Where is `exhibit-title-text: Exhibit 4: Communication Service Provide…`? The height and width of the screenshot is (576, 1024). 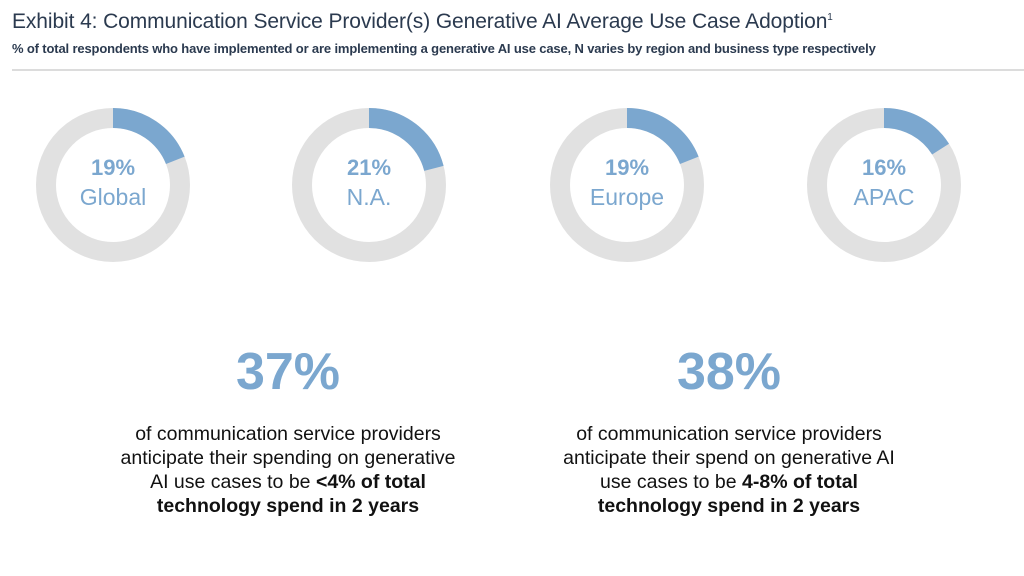
exhibit-title-text: Exhibit 4: Communication Service Provide… is located at coordinates (420, 21).